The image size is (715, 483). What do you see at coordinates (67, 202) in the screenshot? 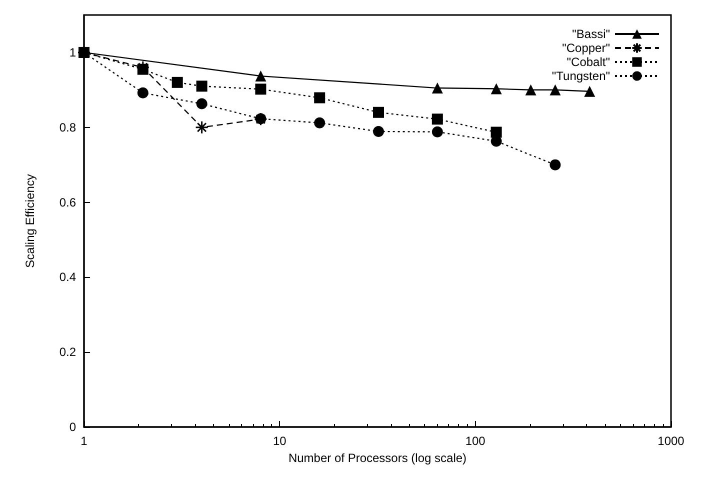
I see `y-tick-label: 0.6` at bounding box center [67, 202].